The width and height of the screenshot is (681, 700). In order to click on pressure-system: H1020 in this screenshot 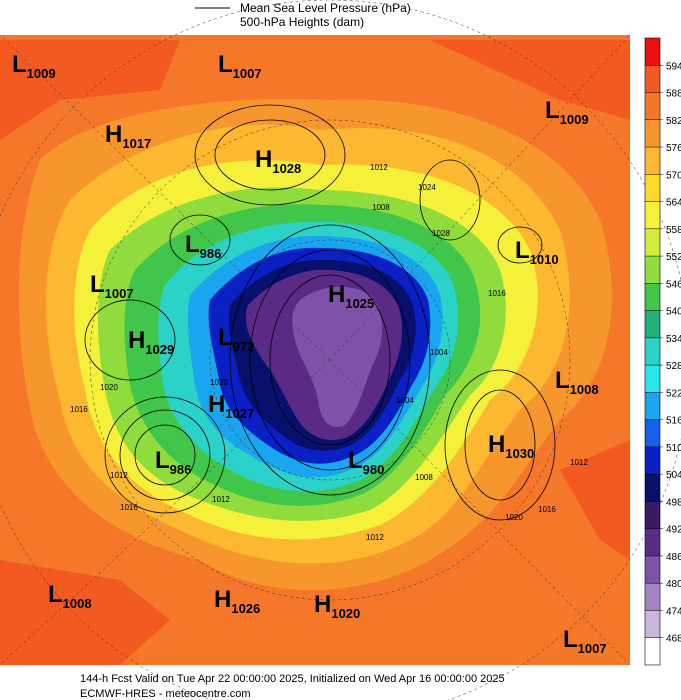, I will do `click(337, 606)`.